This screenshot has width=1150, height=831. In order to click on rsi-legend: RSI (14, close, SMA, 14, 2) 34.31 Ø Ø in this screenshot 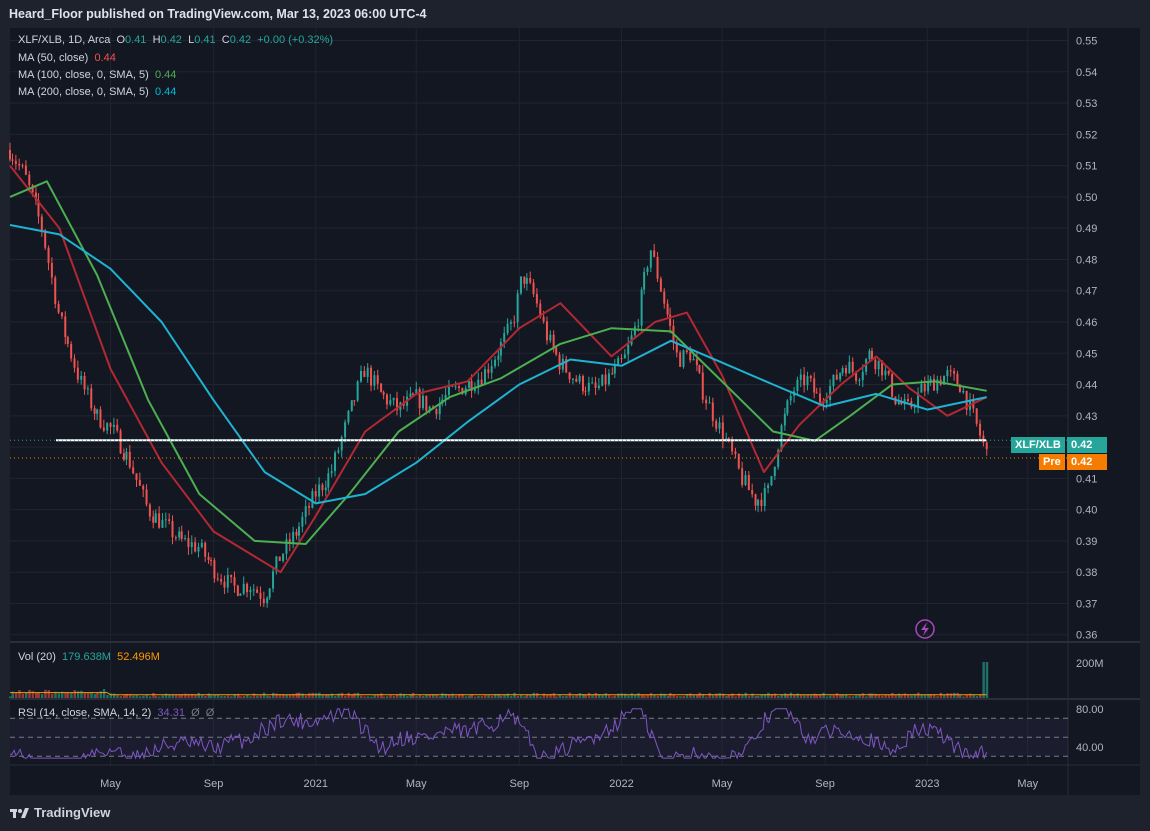, I will do `click(116, 713)`.